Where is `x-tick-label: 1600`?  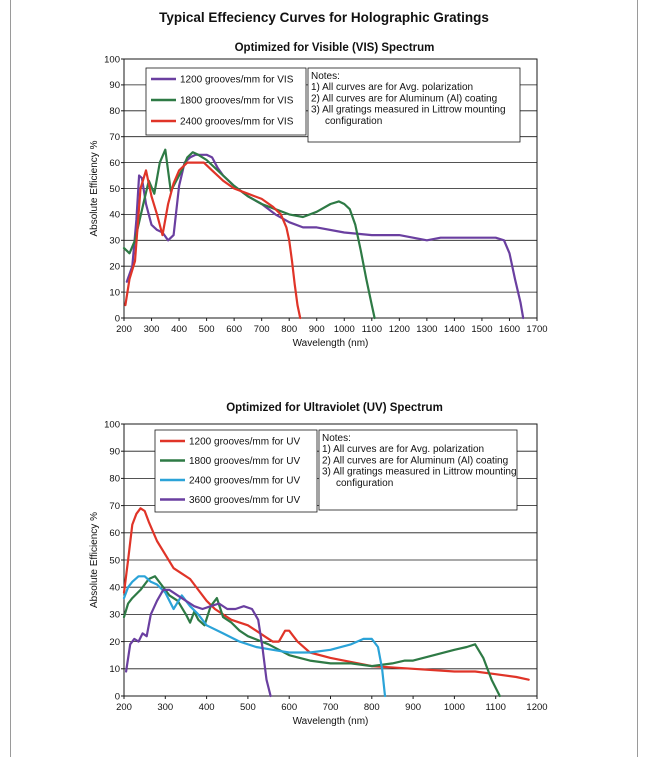
x-tick-label: 1600 is located at coordinates (509, 329).